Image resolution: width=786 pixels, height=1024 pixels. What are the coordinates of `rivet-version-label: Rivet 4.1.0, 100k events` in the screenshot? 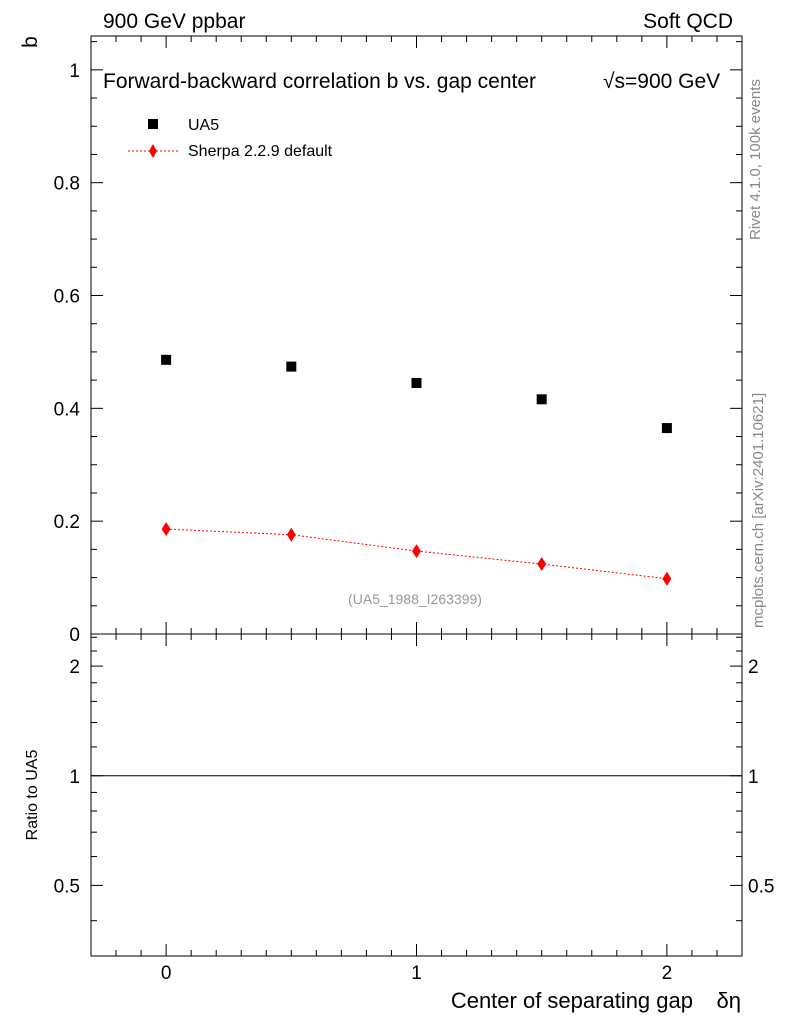 It's located at (755, 159).